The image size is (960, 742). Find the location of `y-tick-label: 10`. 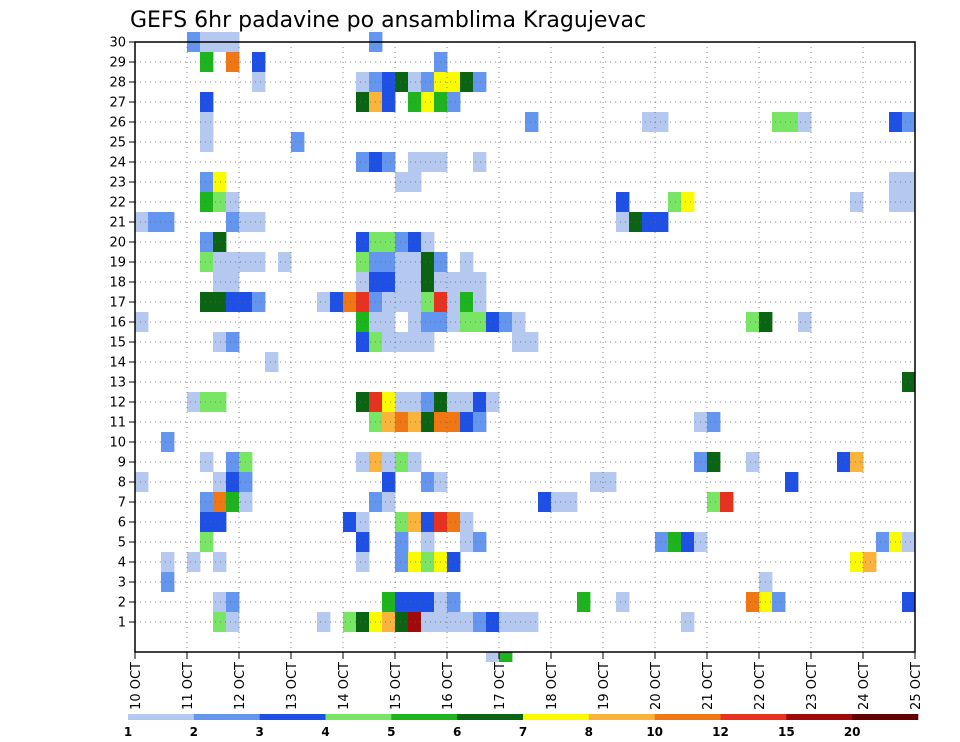

y-tick-label: 10 is located at coordinates (117, 443).